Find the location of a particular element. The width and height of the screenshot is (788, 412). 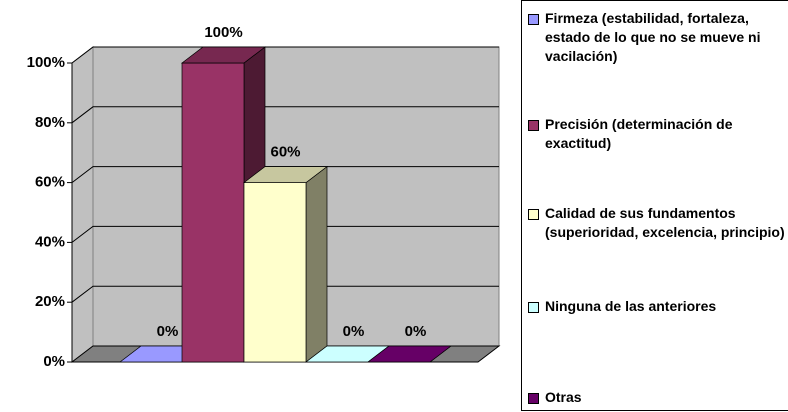

legend-entry: Precisión (determinación de exactitud) is located at coordinates (658, 134).